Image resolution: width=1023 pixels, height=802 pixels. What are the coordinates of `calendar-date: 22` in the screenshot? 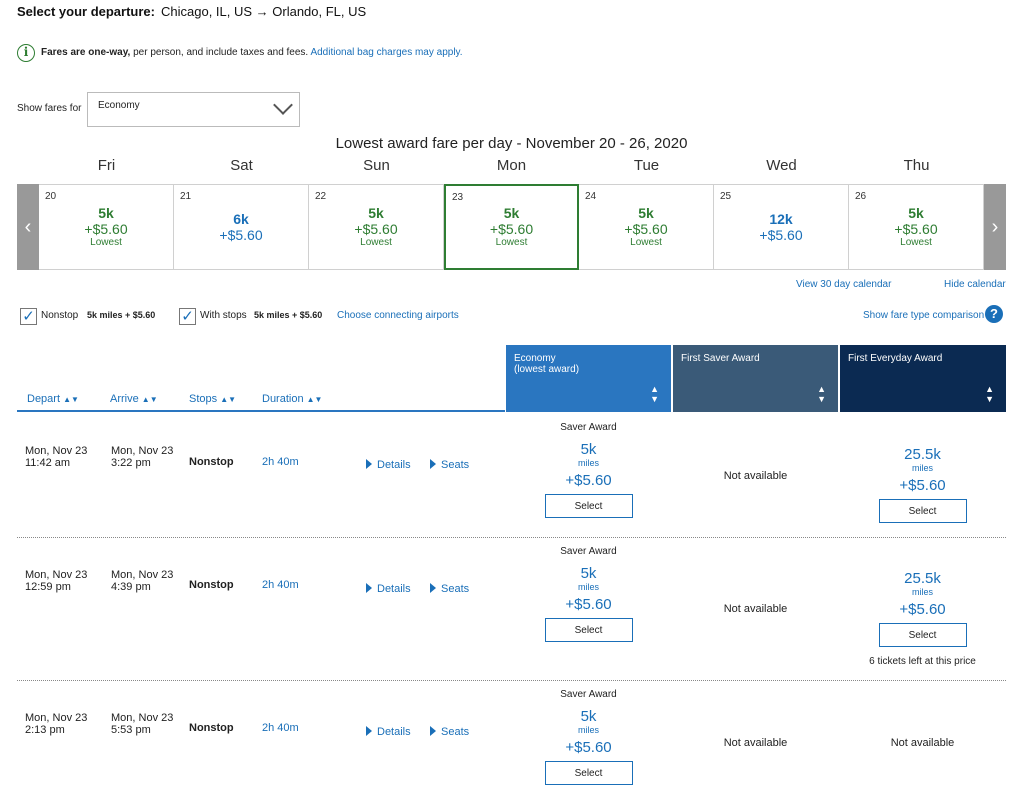 It's located at (321, 196).